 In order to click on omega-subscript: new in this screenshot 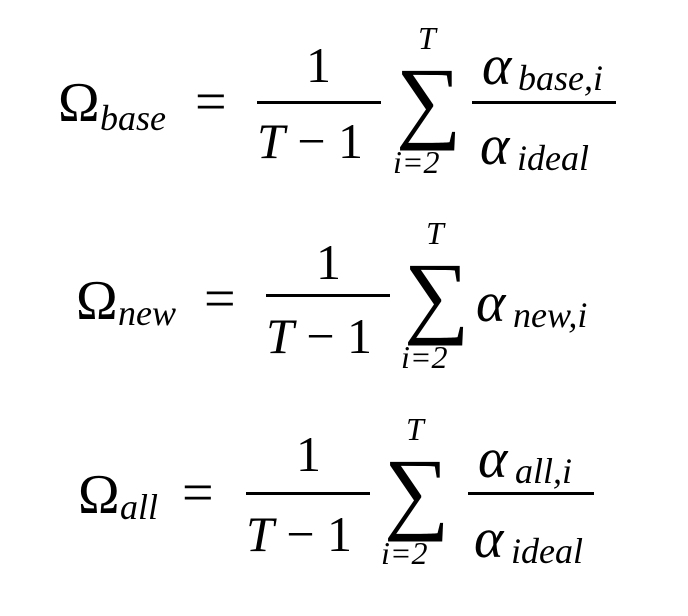, I will do `click(147, 313)`.